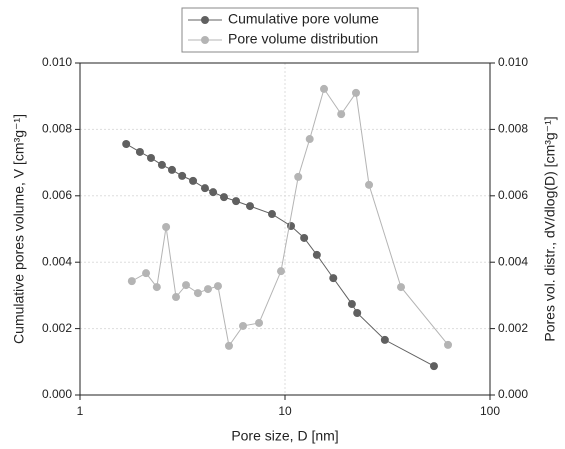 The image size is (565, 449). What do you see at coordinates (513, 261) in the screenshot?
I see `y2-tick-label: 0.004` at bounding box center [513, 261].